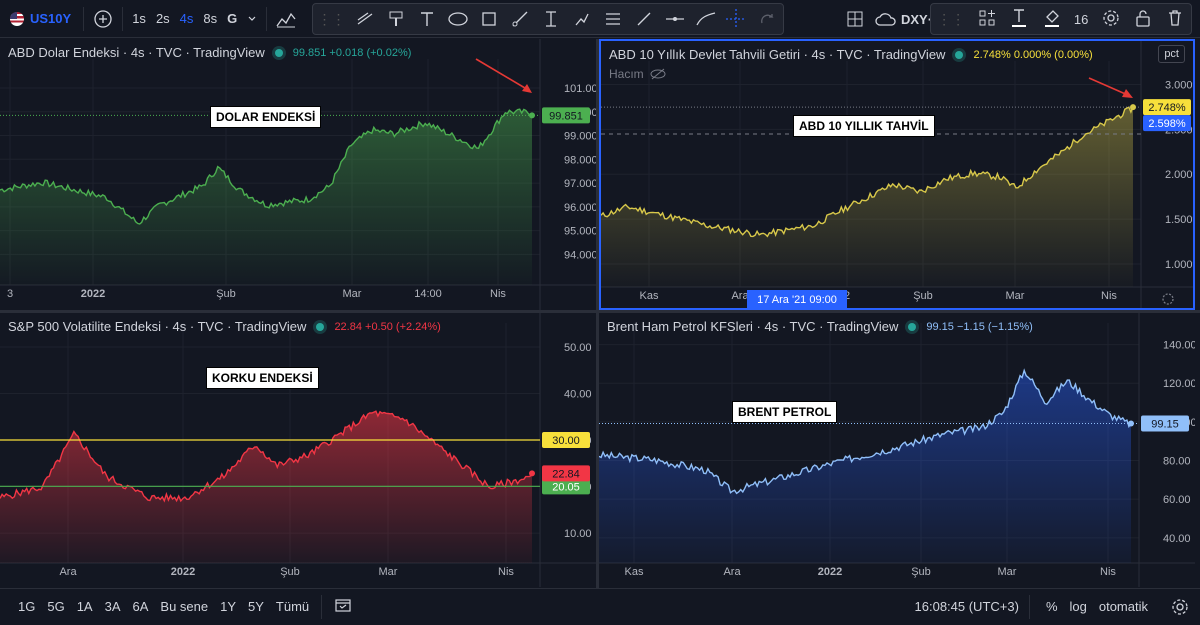 The width and height of the screenshot is (1200, 625). I want to click on layout-button, so click(855, 19).